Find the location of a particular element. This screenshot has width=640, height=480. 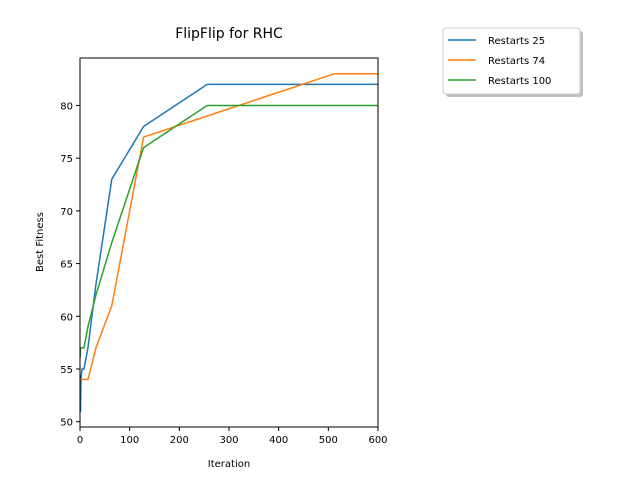

y-axis: 50 55 60 65 70 75 80 is located at coordinates (70, 265).